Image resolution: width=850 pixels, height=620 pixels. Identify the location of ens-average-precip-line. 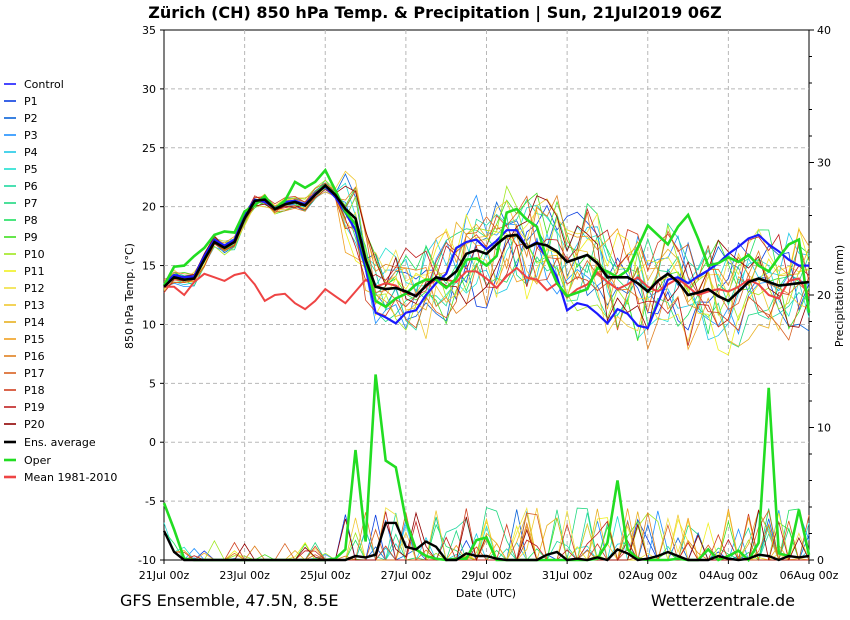
(486, 541).